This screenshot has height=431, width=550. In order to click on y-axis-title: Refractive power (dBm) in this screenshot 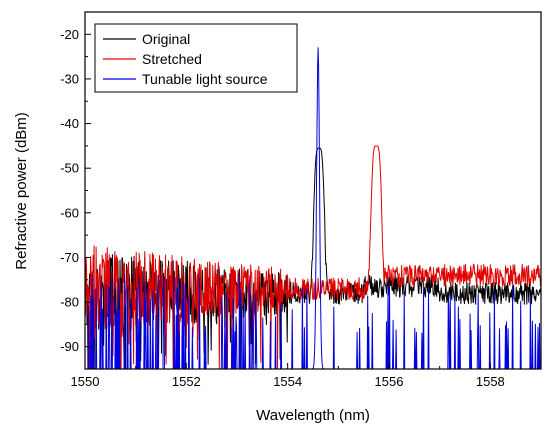, I will do `click(21, 191)`.